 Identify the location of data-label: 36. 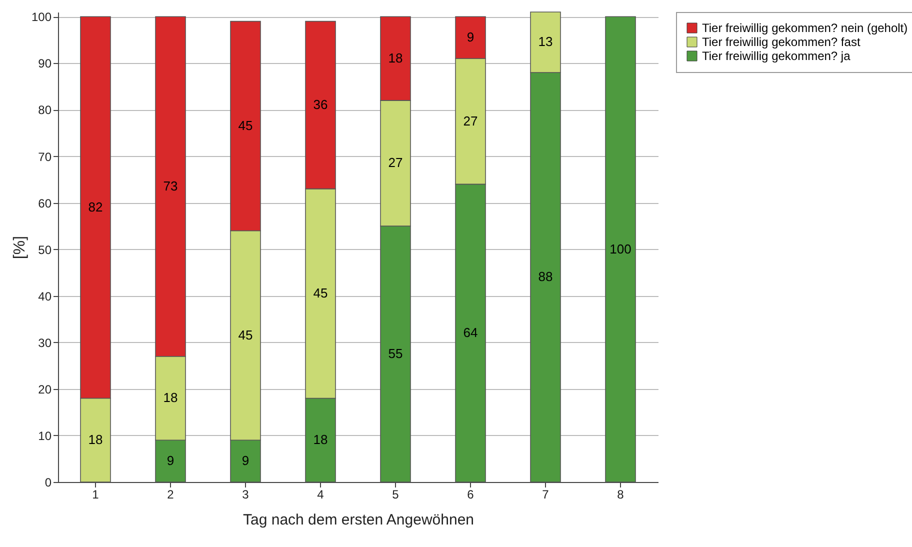
(320, 104).